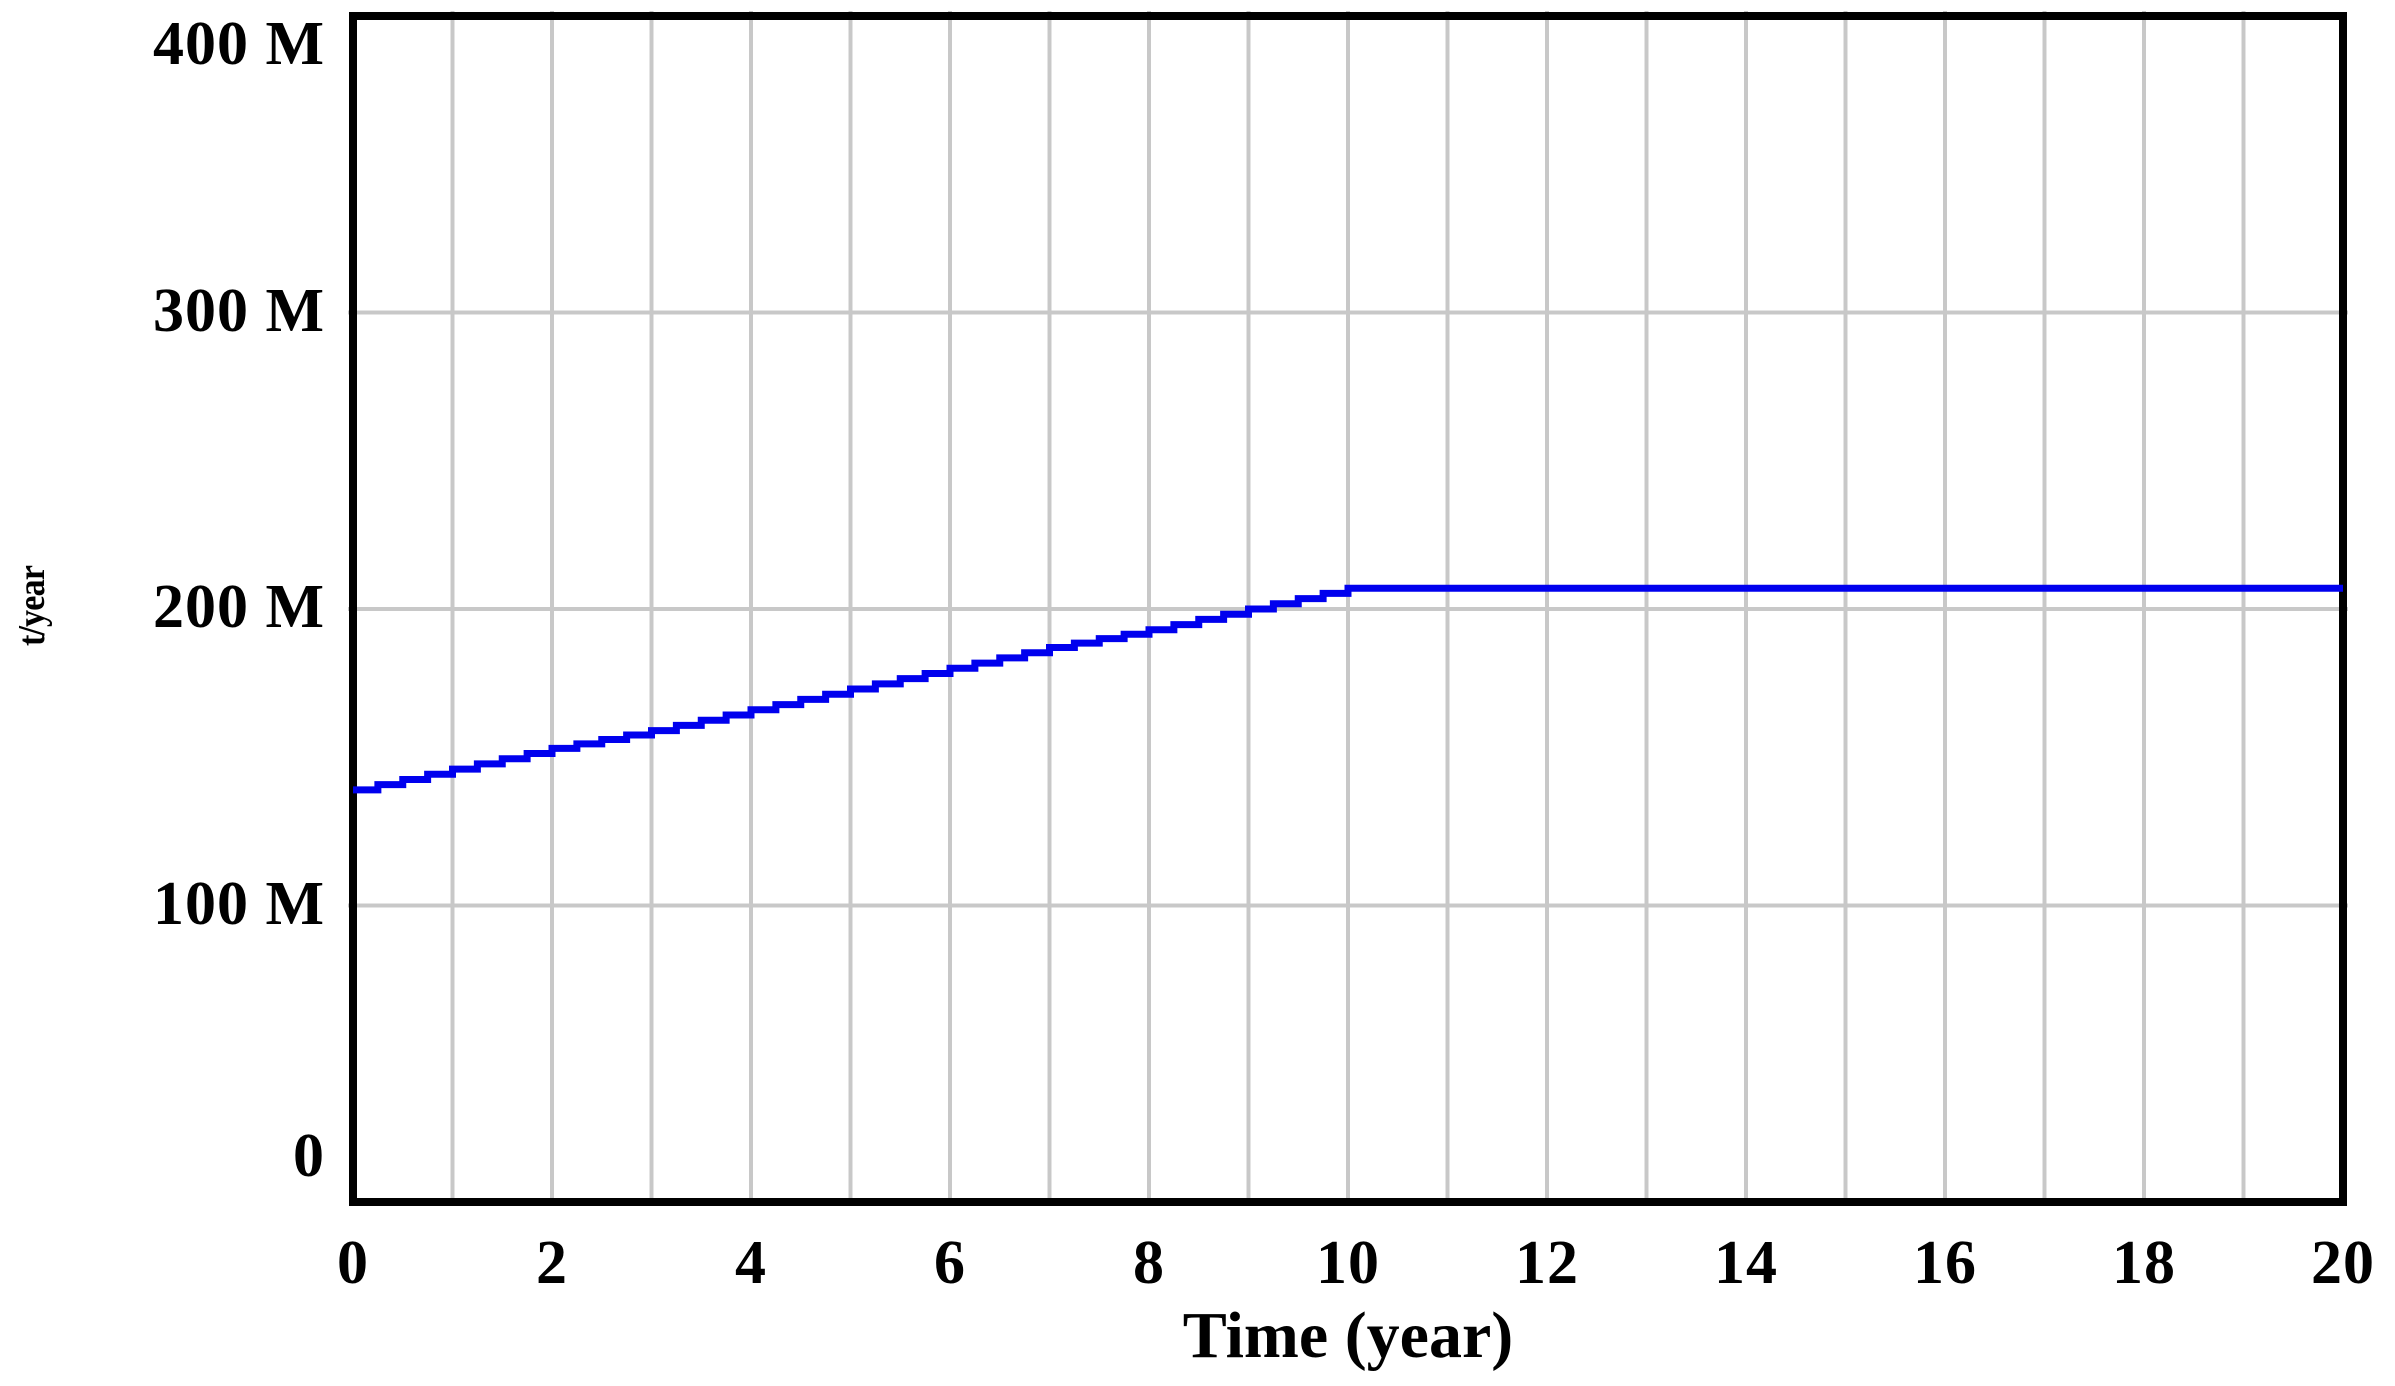 Image resolution: width=2395 pixels, height=1386 pixels. What do you see at coordinates (353, 1263) in the screenshot?
I see `x-tick-label: 0` at bounding box center [353, 1263].